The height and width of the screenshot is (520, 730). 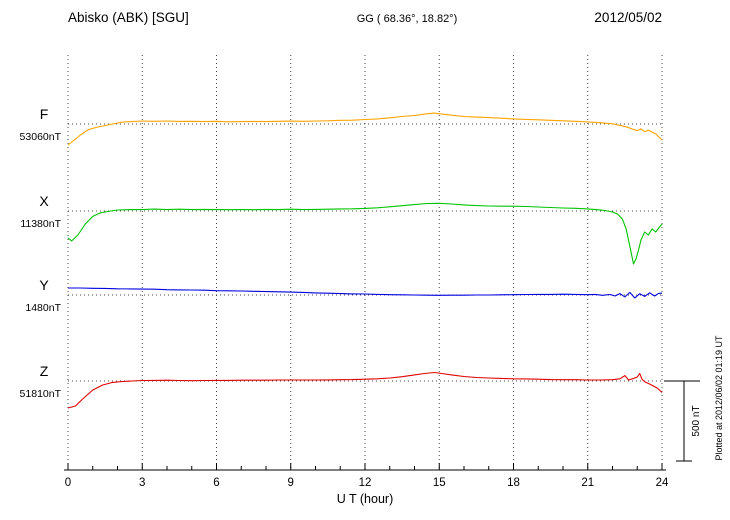 I want to click on x-tick-label-6: 6, so click(x=216, y=483).